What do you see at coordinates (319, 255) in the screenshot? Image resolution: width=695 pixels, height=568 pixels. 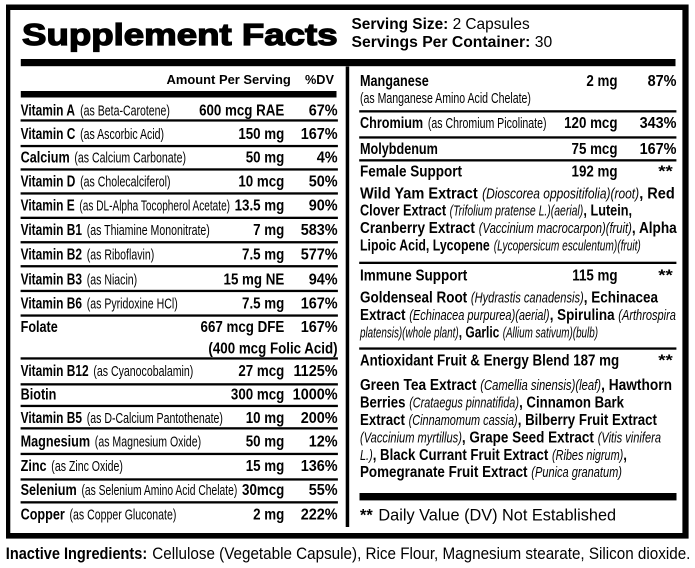 I see `svg-text: 577%` at bounding box center [319, 255].